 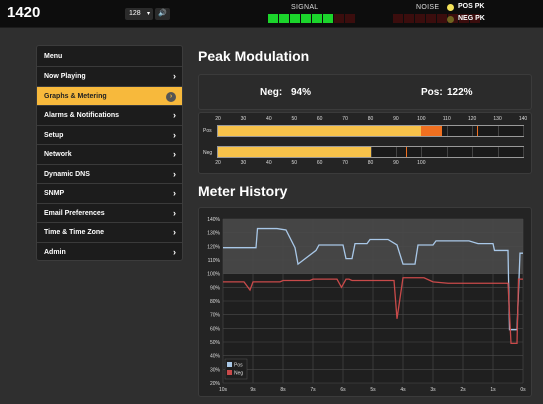 I want to click on series-neg-line, so click(x=373, y=311).